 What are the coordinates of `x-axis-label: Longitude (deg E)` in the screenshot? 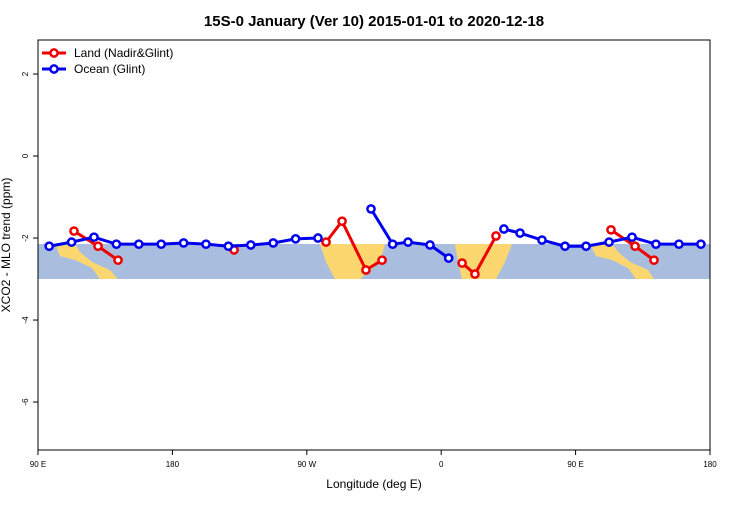 It's located at (373, 484).